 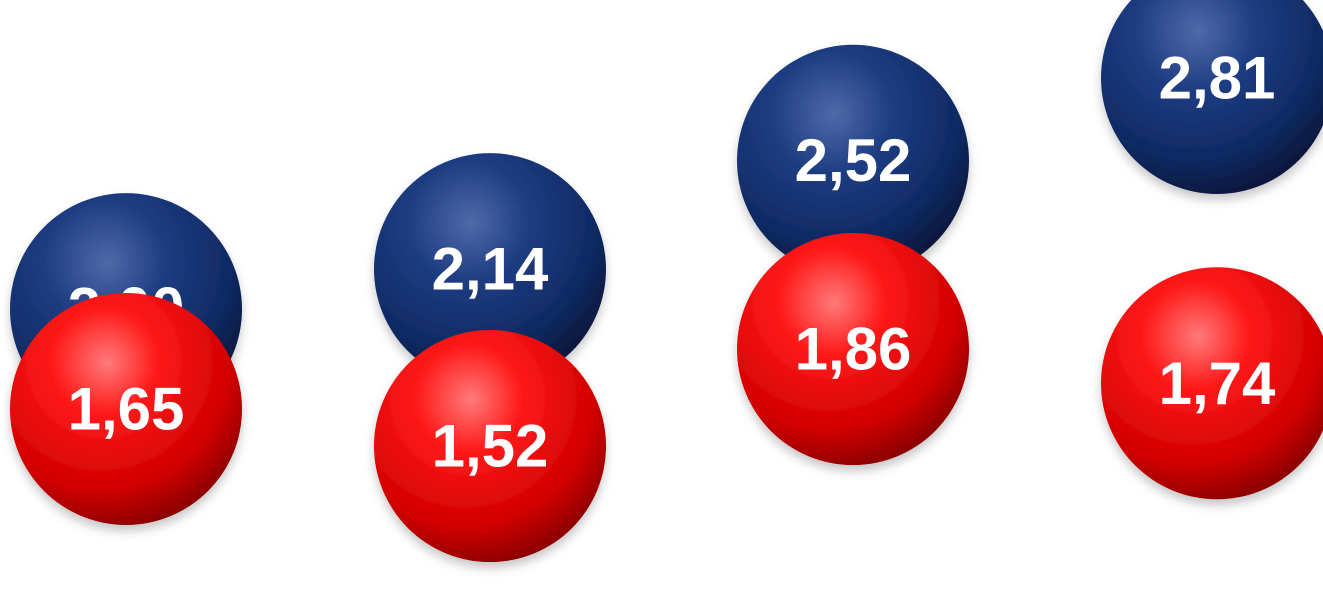 I want to click on bubble-label-red-2: 1,52, so click(x=490, y=446).